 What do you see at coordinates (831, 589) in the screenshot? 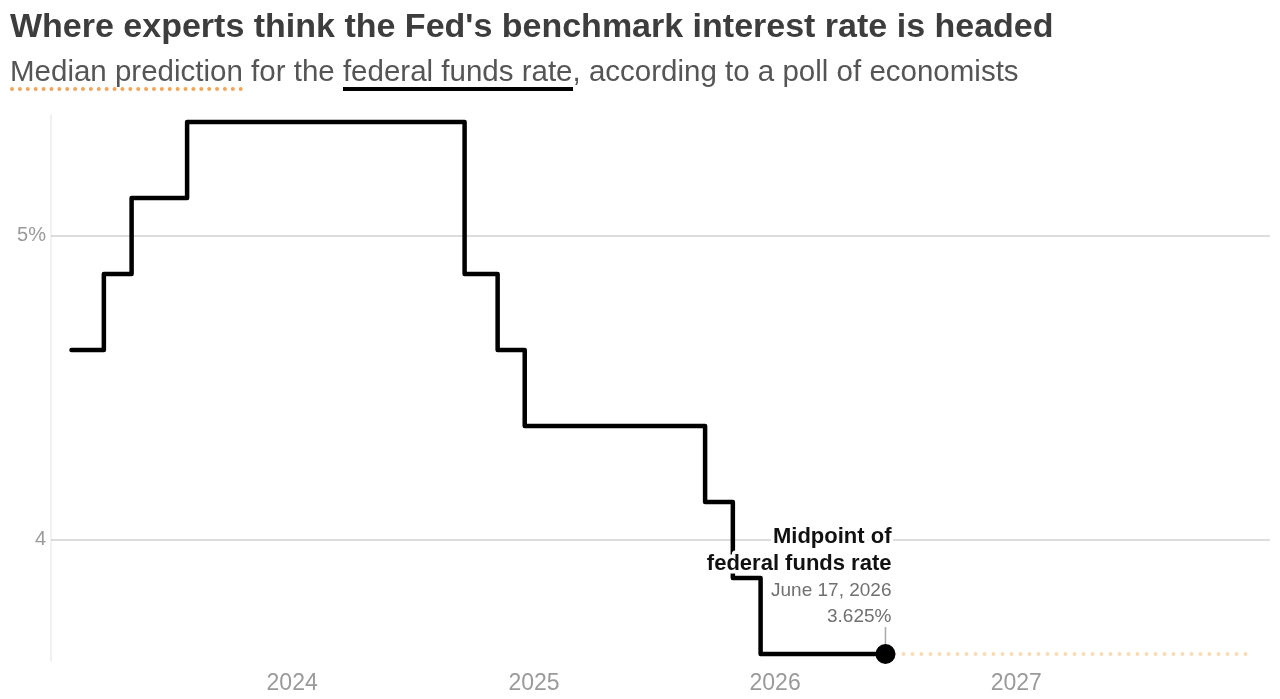
I see `annotation: June 17, 2026` at bounding box center [831, 589].